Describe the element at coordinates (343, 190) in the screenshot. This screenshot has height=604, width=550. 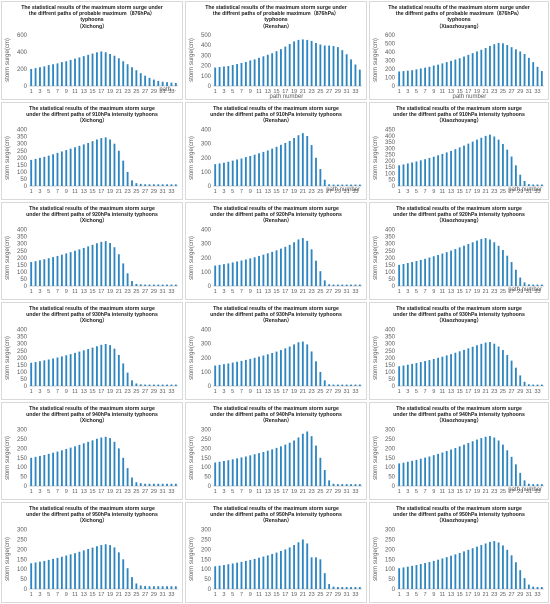
I see `x-axis-label: path number` at that location.